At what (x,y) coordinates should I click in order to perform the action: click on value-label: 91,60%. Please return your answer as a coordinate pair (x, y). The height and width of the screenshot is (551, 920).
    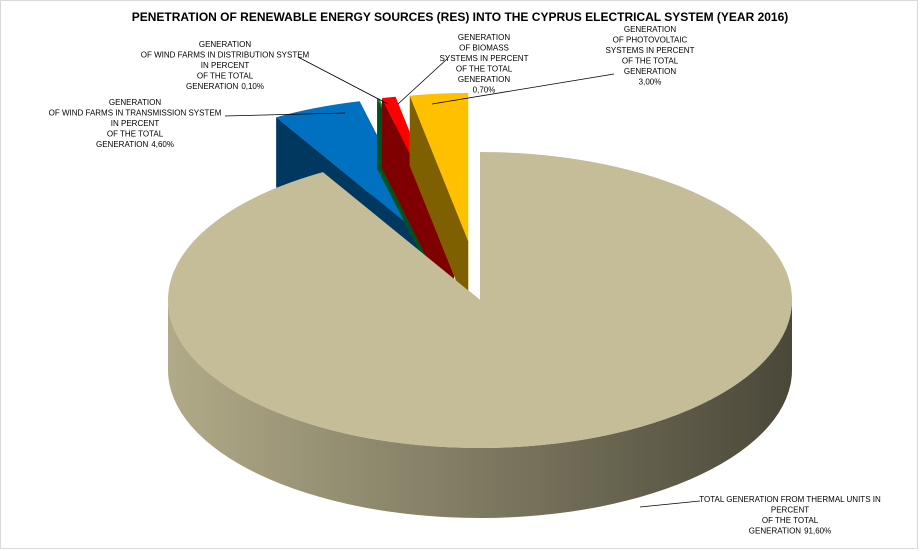
    Looking at the image, I should click on (817, 531).